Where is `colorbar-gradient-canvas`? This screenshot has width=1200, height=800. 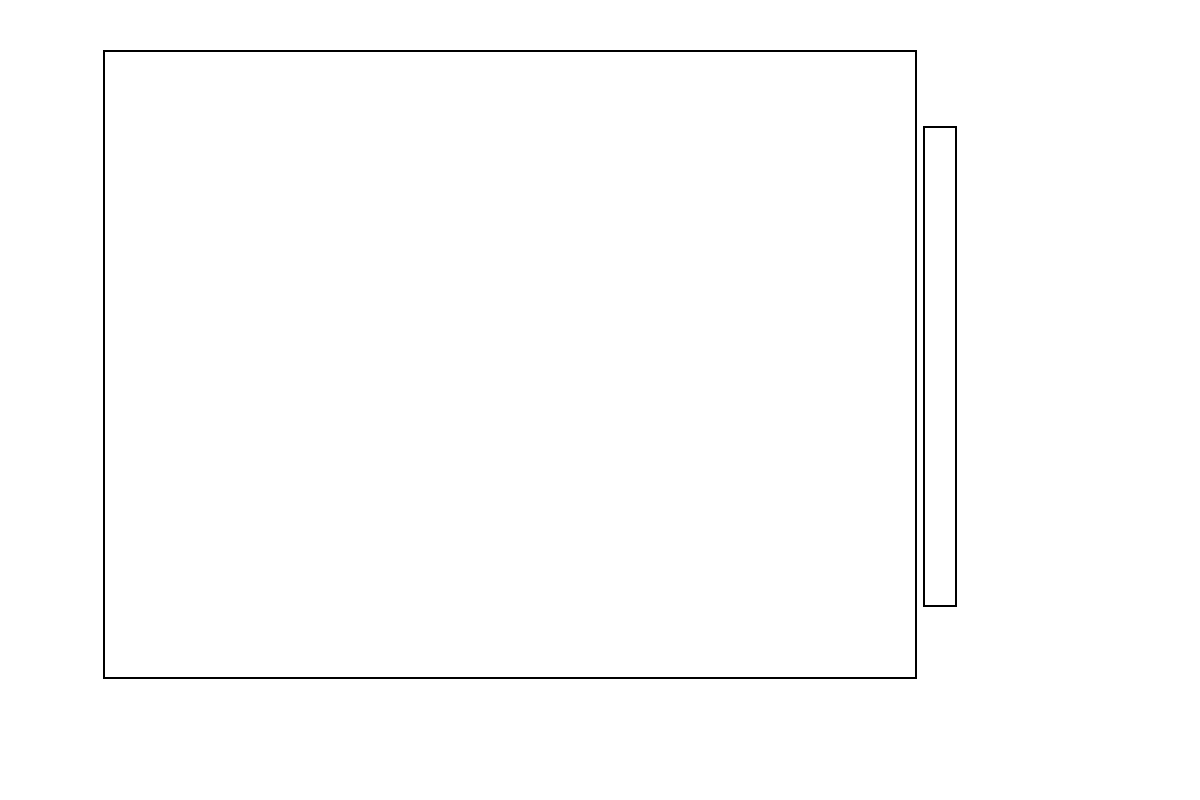 colorbar-gradient-canvas is located at coordinates (940, 366).